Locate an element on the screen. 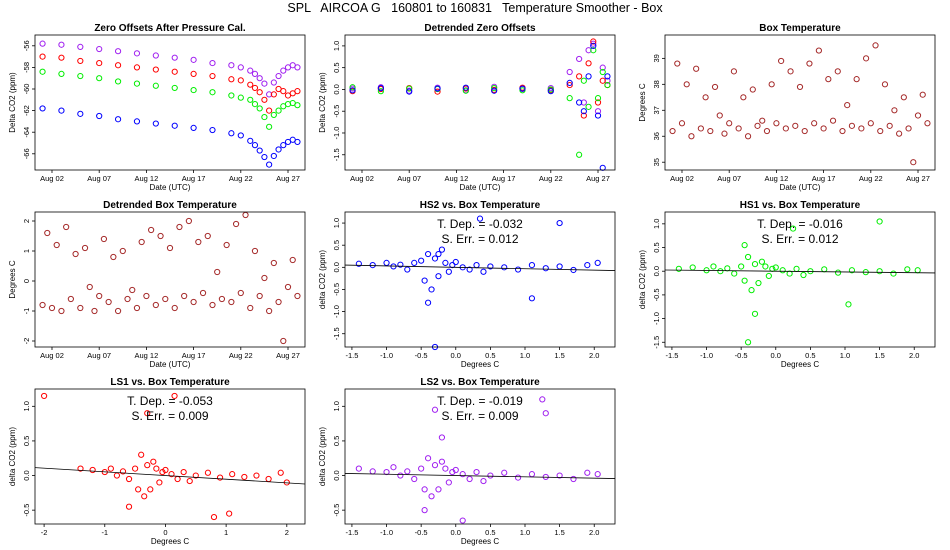  x-tick-label: -1.5 is located at coordinates (351, 532).